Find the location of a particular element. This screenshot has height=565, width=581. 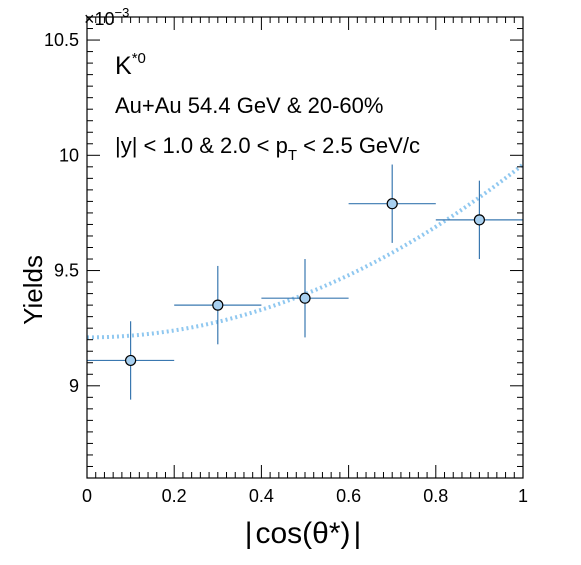

y-axis-title: Yields is located at coordinates (33, 290).